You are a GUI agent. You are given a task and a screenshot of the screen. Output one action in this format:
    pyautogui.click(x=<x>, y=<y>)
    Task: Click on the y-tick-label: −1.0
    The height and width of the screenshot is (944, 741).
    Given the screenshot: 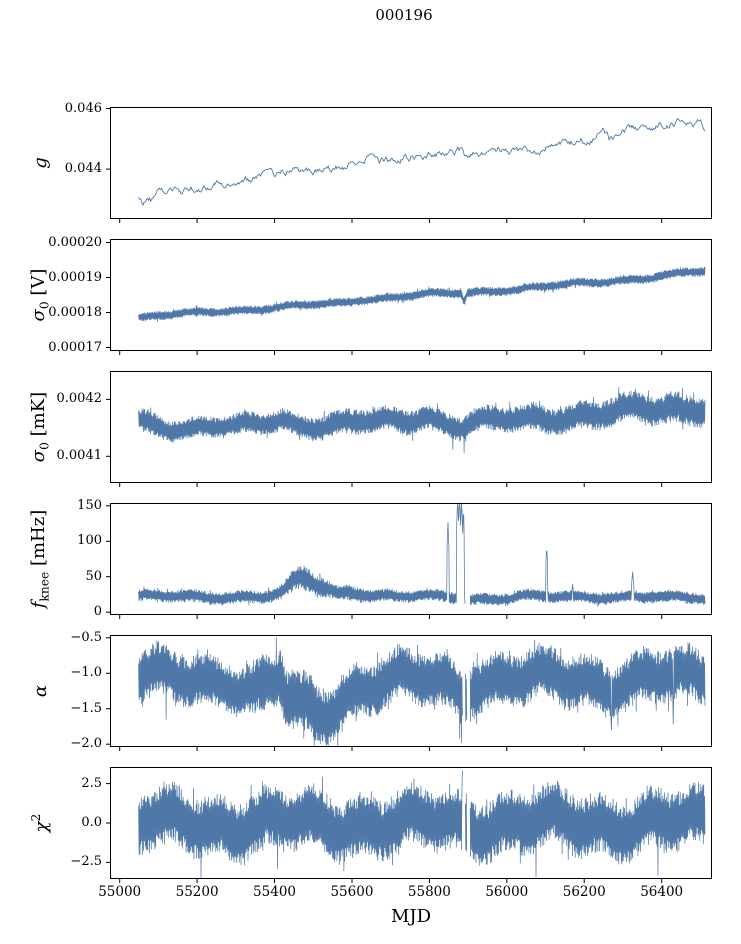 What is the action you would take?
    pyautogui.click(x=86, y=673)
    